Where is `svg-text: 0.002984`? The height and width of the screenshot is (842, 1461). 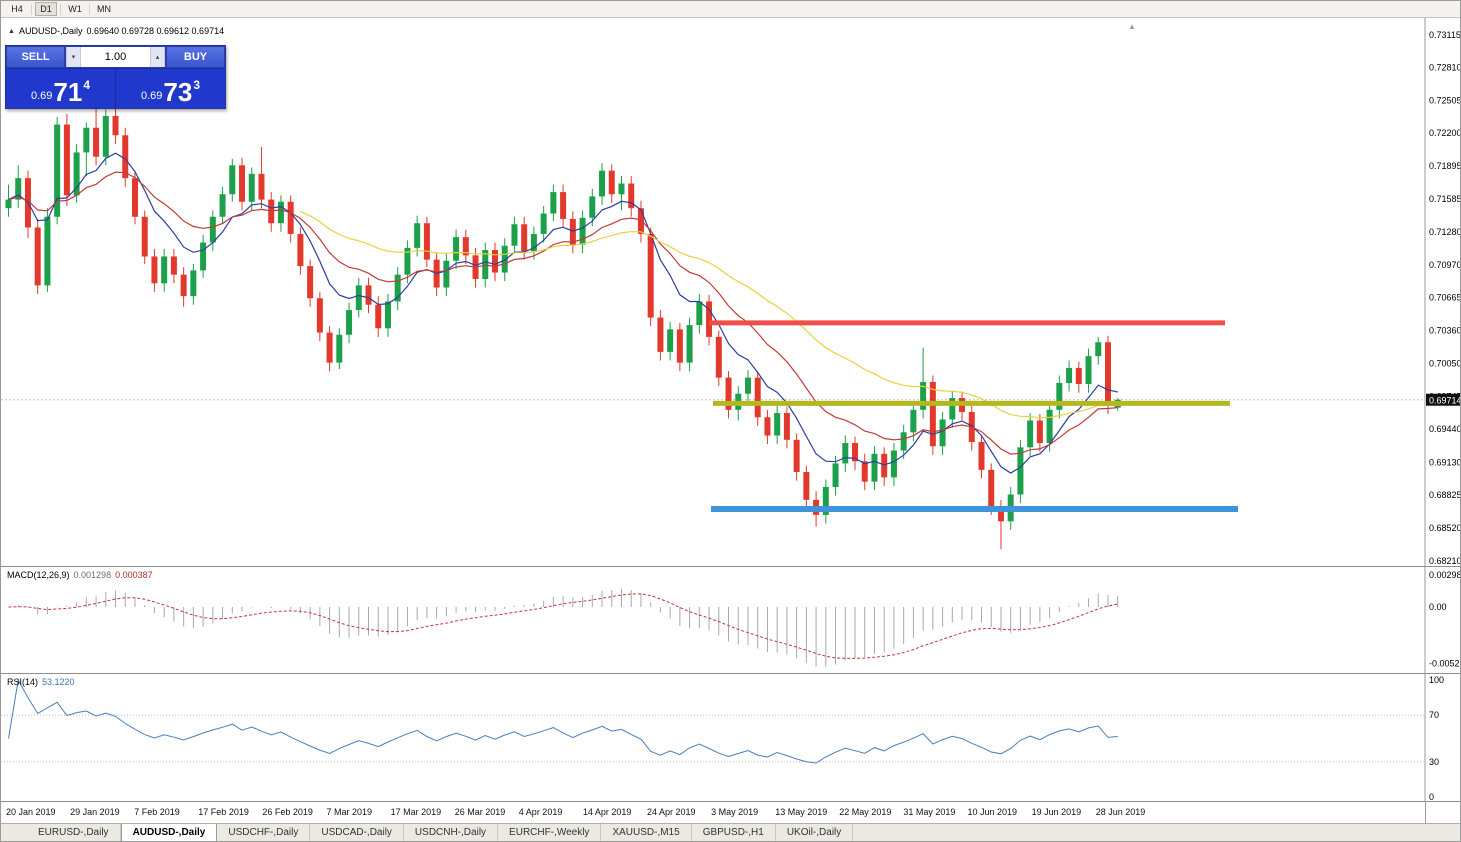
svg-text: 0.002984 is located at coordinates (1445, 575).